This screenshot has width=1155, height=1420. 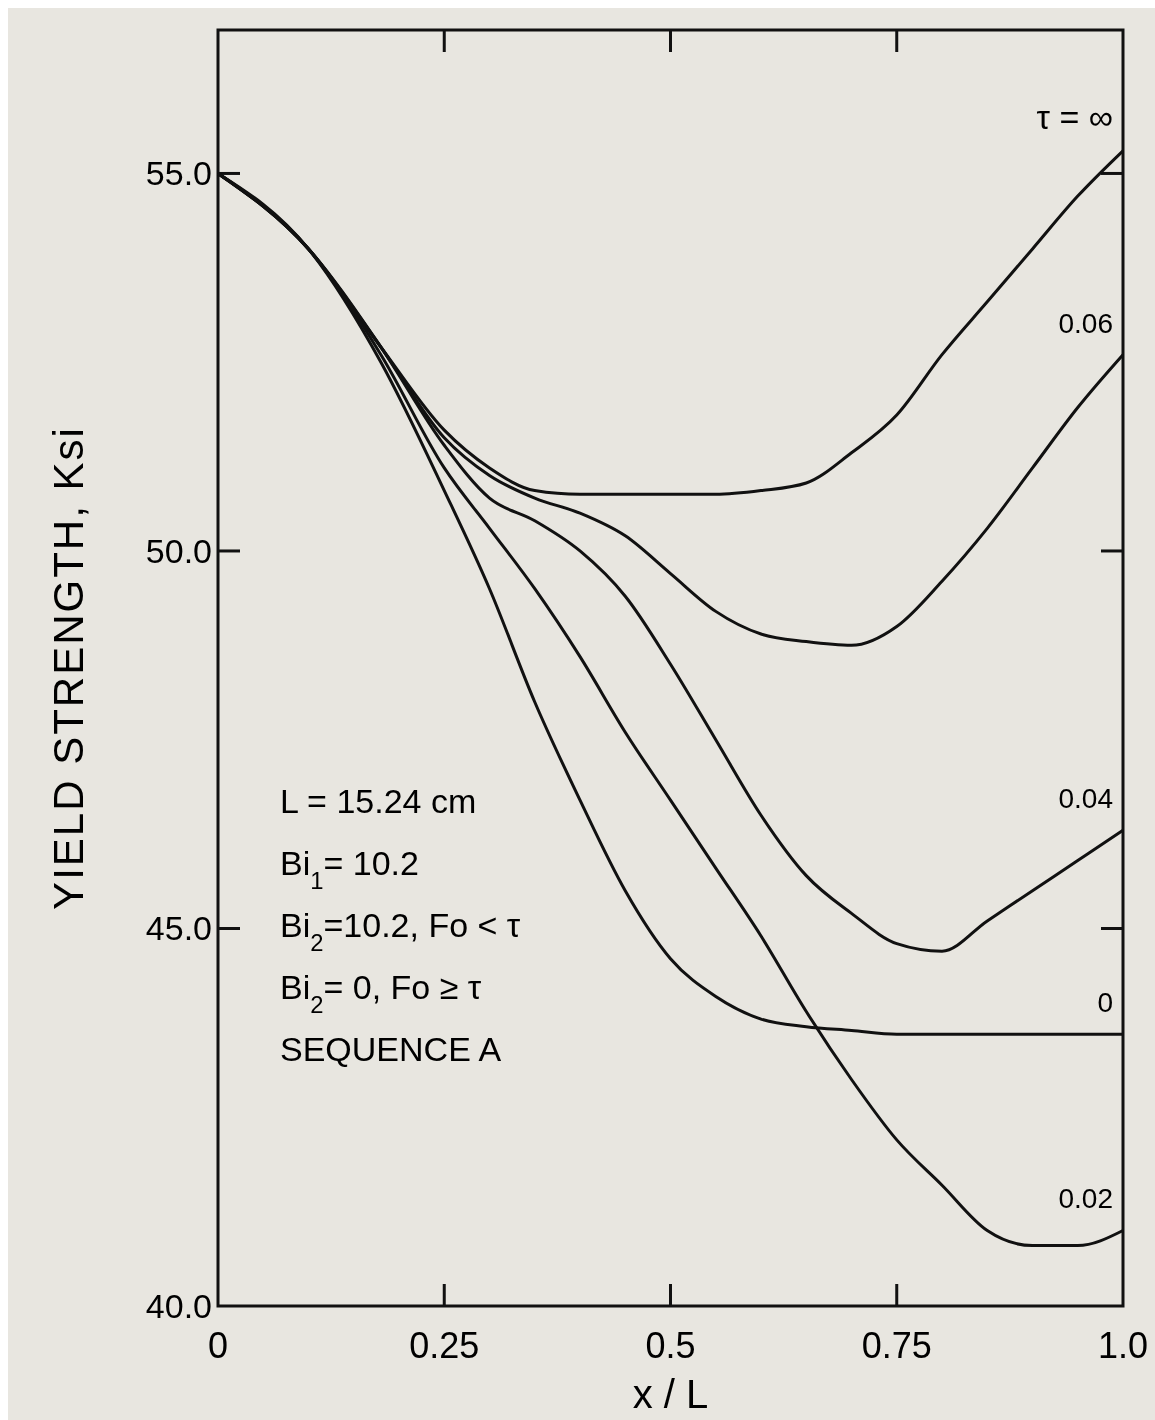 I want to click on y-tick-label: 45.0, so click(x=178, y=928).